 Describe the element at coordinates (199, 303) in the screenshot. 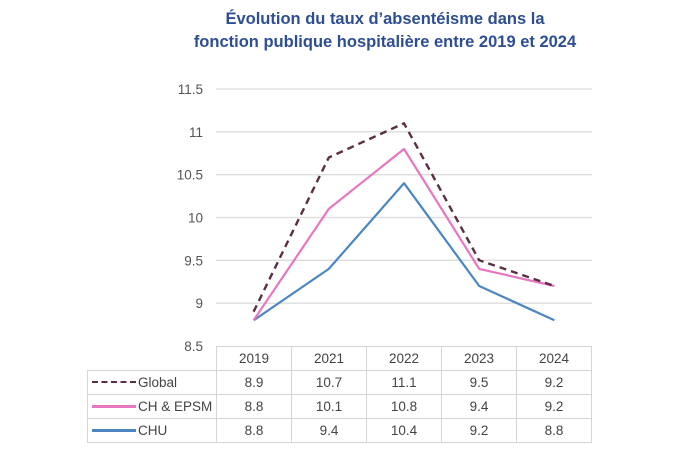

I see `y-tick-label: 9` at that location.